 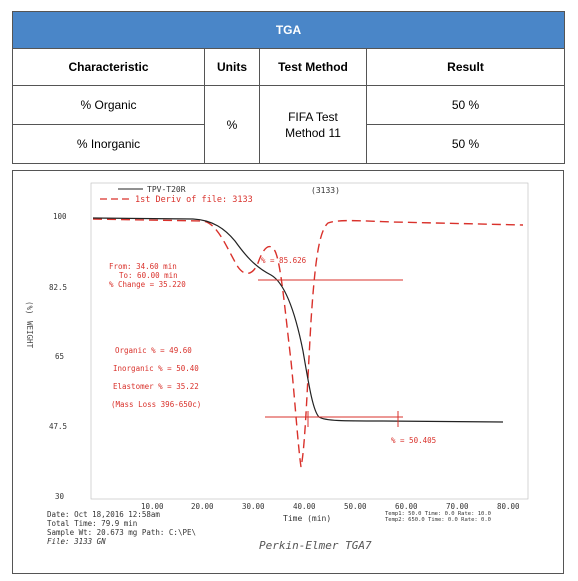 I want to click on table-title: TGA, so click(x=288, y=30).